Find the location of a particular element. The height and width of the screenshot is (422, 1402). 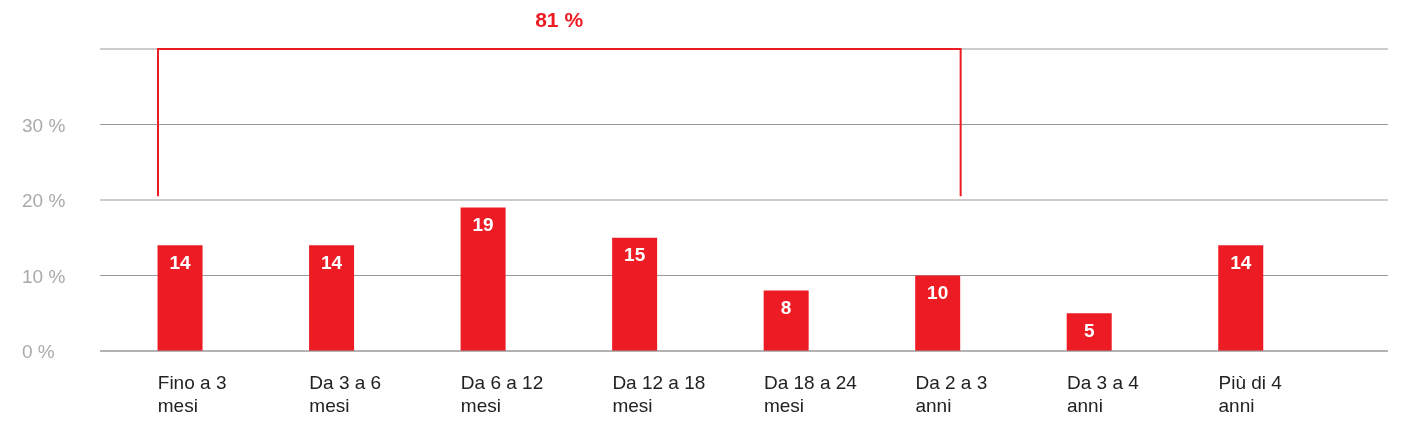

x-tick-label: Da 3 a 6 mesi is located at coordinates (345, 394).